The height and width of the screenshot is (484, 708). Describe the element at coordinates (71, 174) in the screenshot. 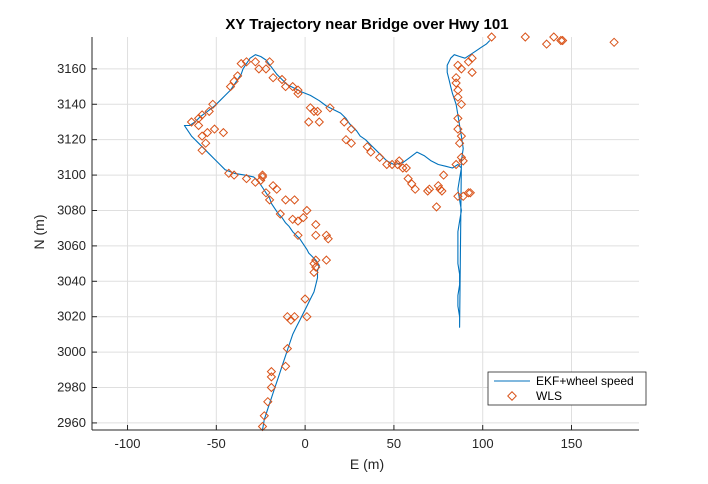

I see `y-tick-label: 3100` at that location.